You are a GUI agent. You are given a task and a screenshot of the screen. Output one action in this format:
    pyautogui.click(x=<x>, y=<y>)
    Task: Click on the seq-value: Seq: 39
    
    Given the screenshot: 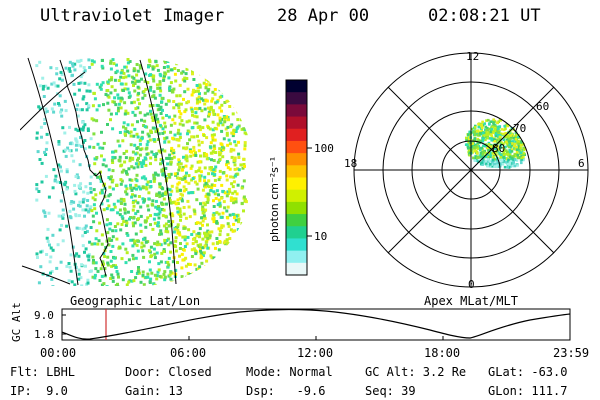 What is the action you would take?
    pyautogui.click(x=390, y=391)
    